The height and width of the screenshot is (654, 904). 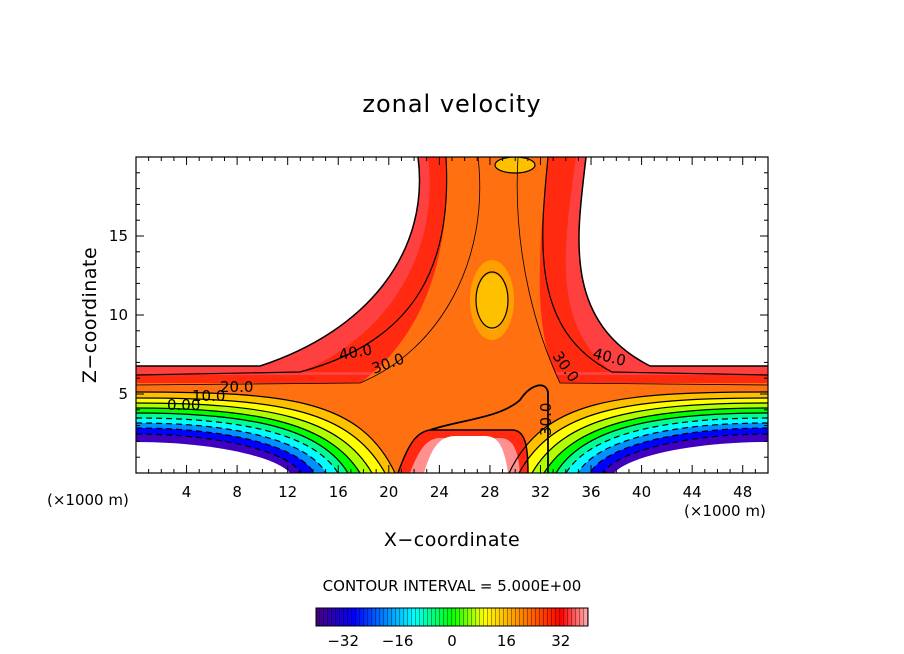 What do you see at coordinates (183, 405) in the screenshot?
I see `contour-label: 0.00` at bounding box center [183, 405].